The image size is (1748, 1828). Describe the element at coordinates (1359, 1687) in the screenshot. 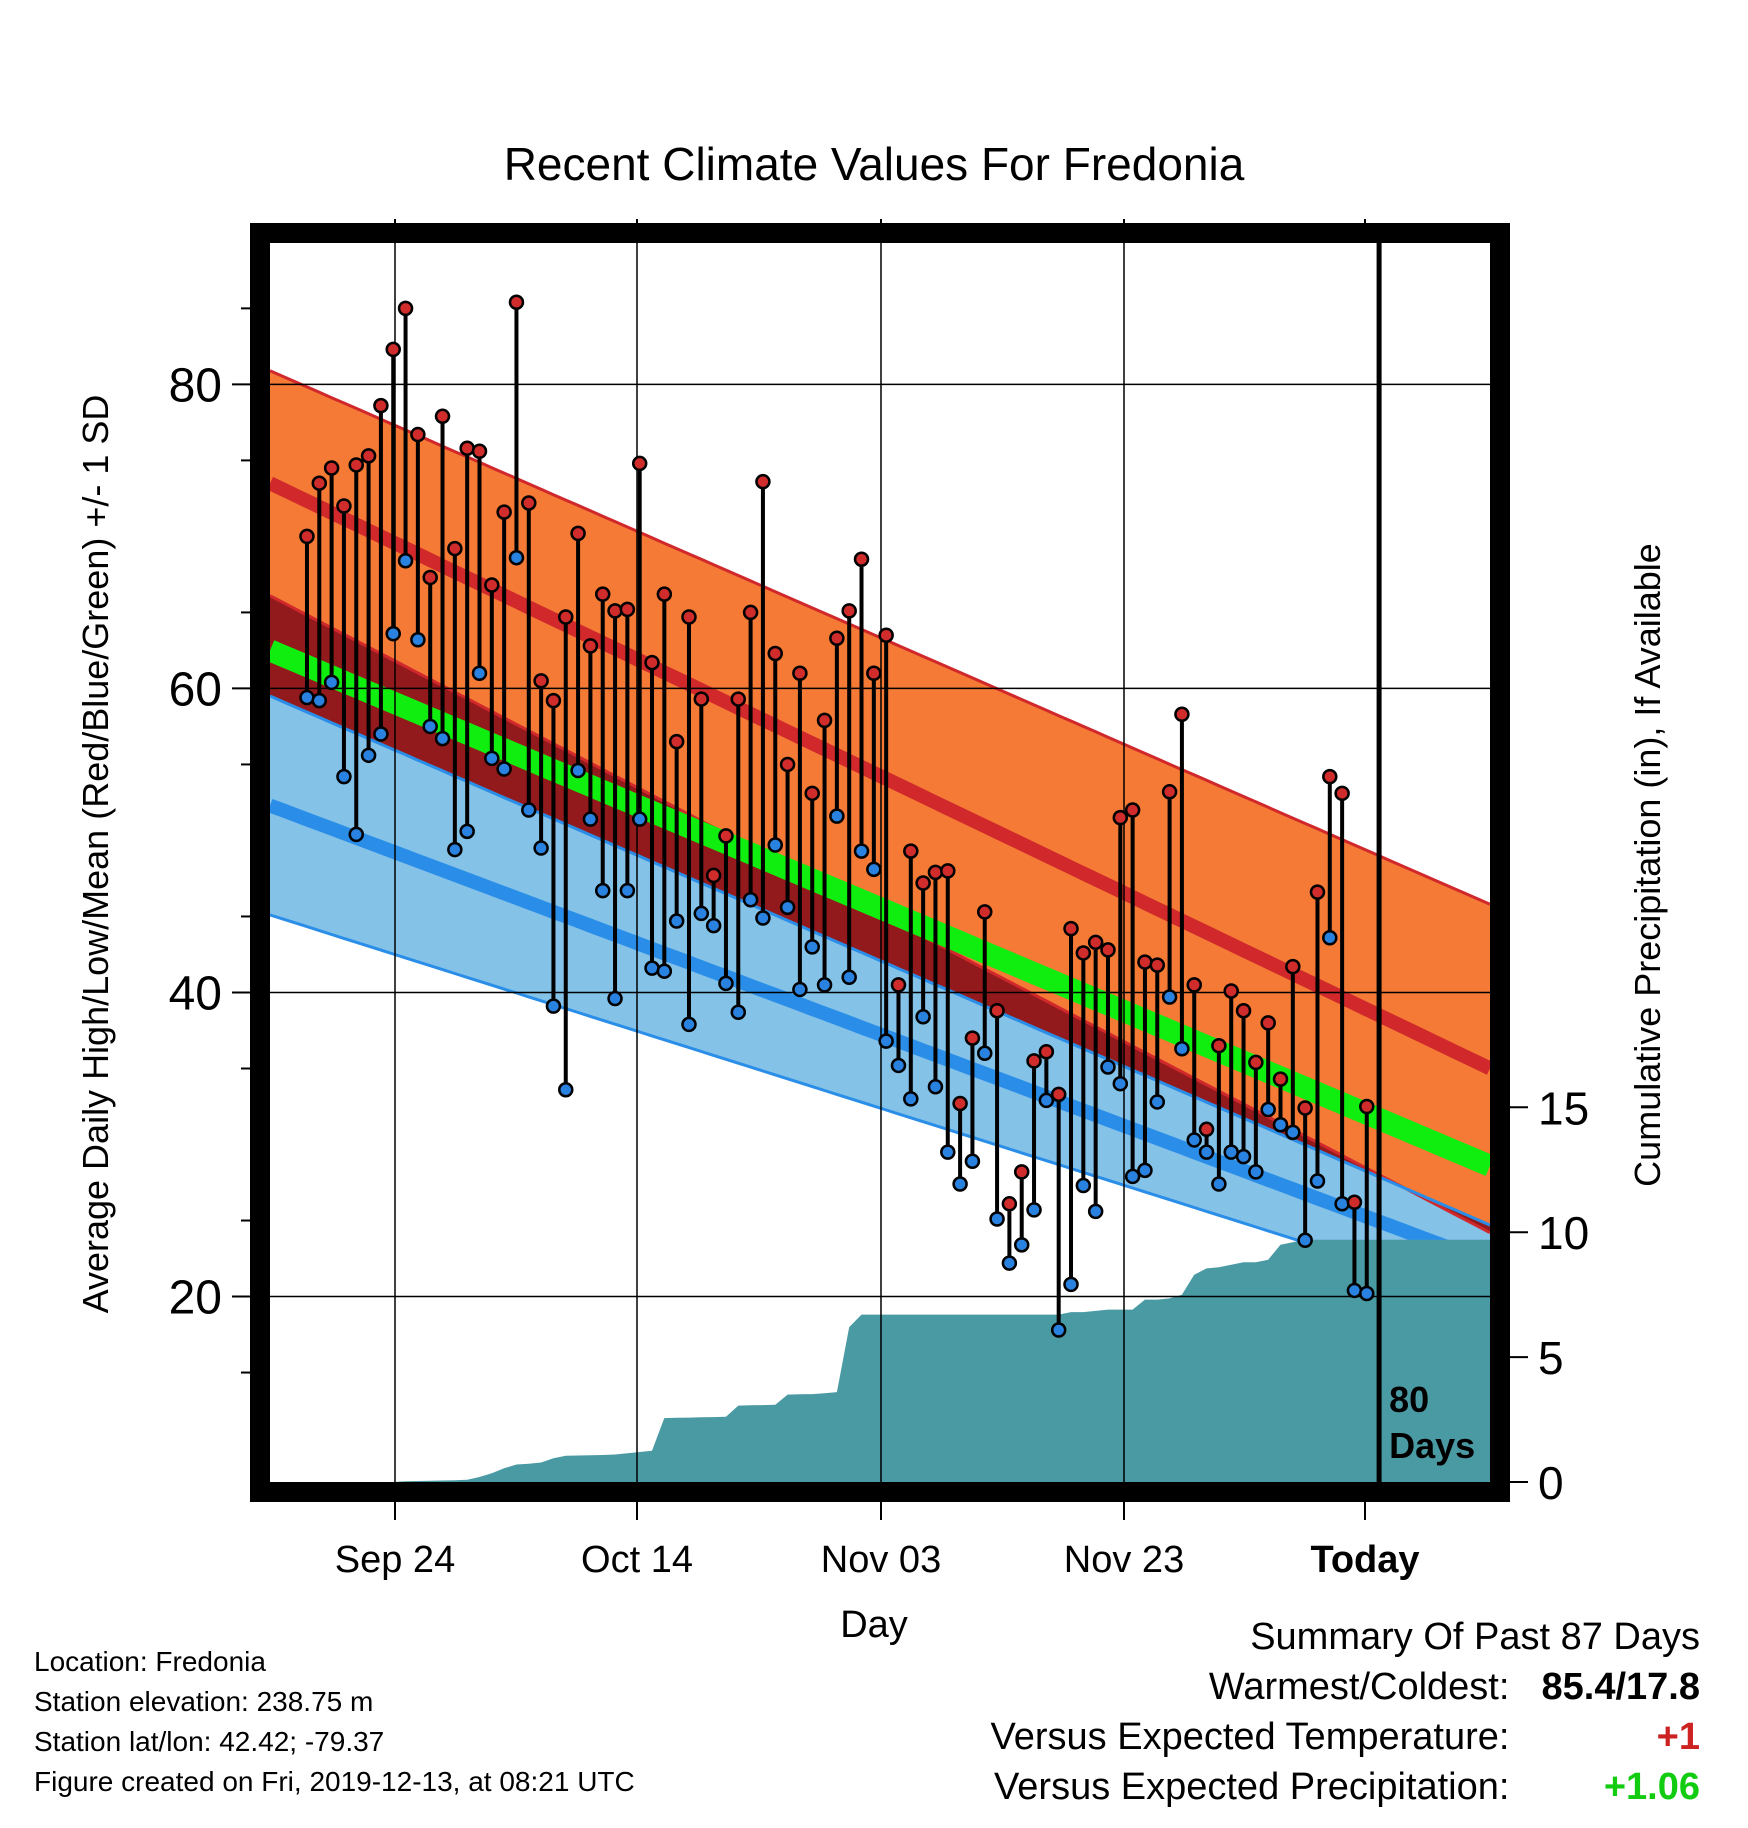

I see `warm-label: Warmest/Coldest:` at that location.